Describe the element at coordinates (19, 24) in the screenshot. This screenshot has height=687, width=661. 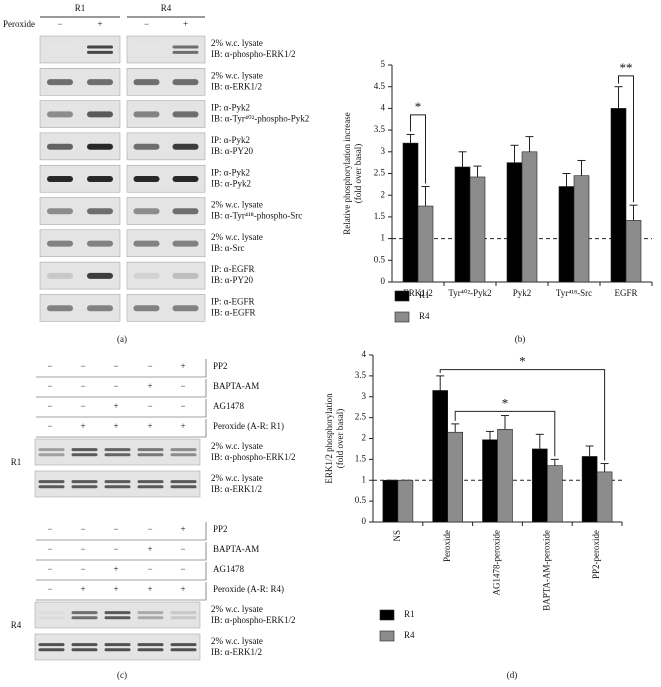
I see `treatment: Peroxide` at that location.